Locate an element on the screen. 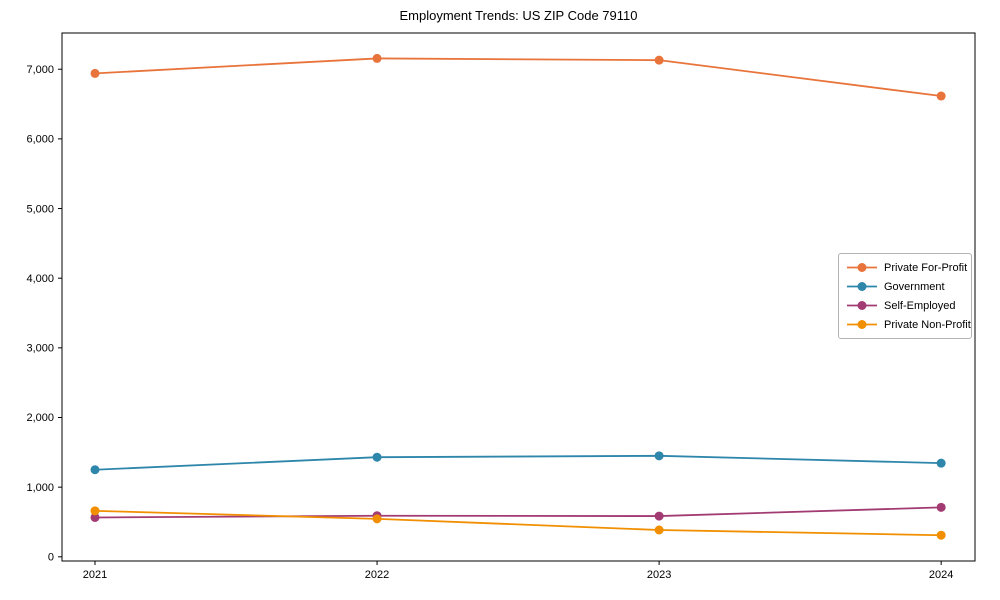 Image resolution: width=1000 pixels, height=600 pixels. legend-item: Private Non-Profit is located at coordinates (909, 325).